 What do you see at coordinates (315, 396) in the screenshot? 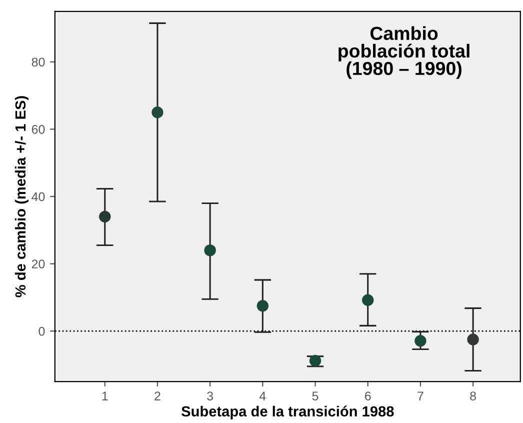
I see `x-tick-label: 5` at bounding box center [315, 396].